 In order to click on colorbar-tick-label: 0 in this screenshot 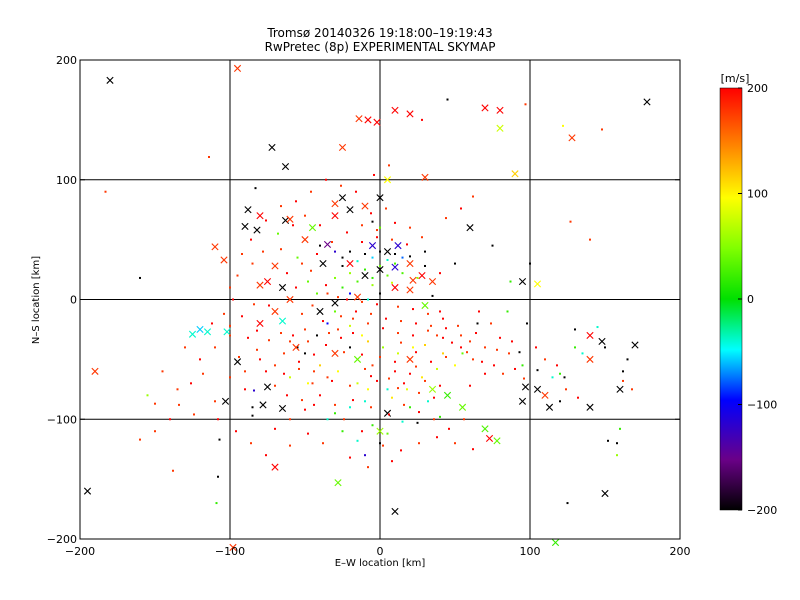, I will do `click(750, 299)`.